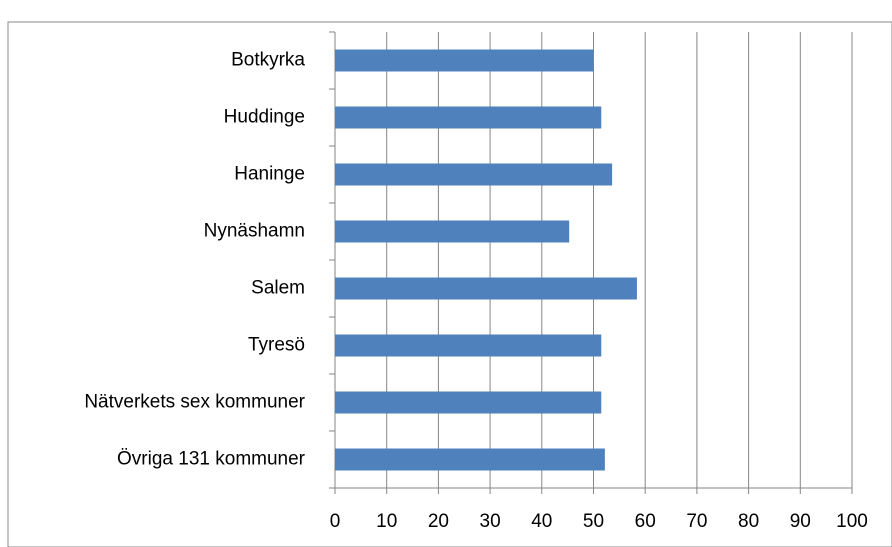  I want to click on y-tick-label: Botkyrka, so click(268, 60).